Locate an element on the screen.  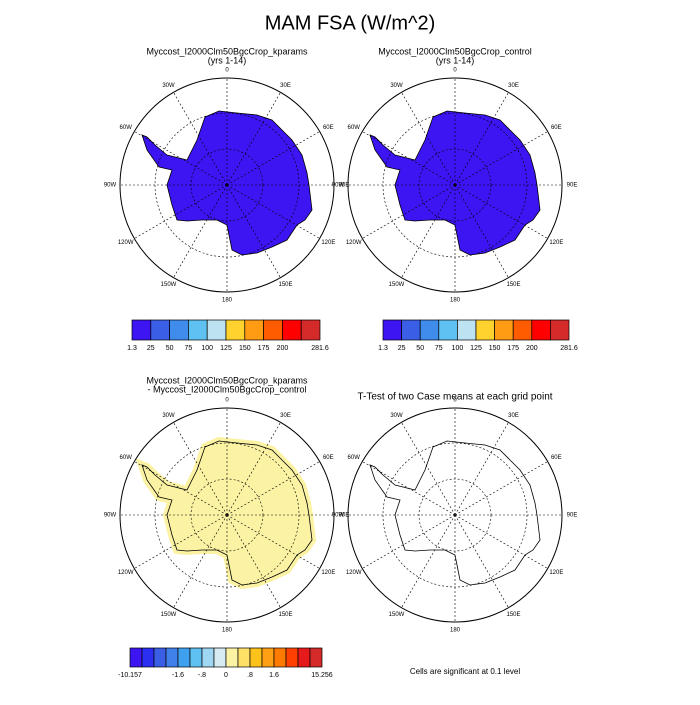
colorbar-label: 1.6 is located at coordinates (274, 675).